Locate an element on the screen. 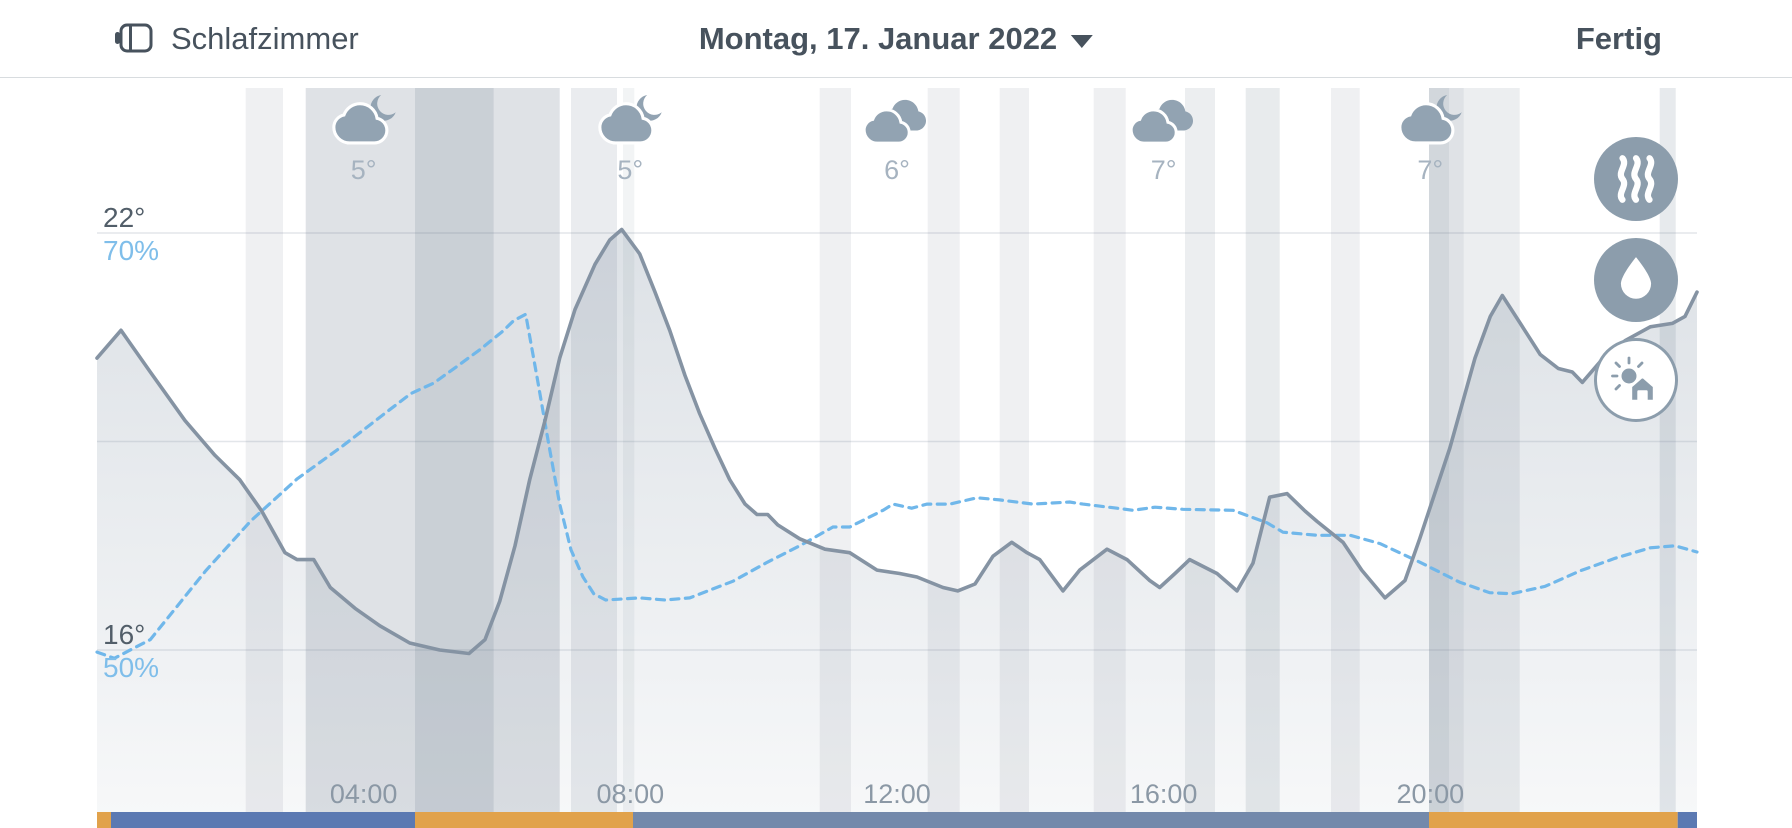 This screenshot has height=828, width=1792. weather-item: 6° is located at coordinates (897, 140).